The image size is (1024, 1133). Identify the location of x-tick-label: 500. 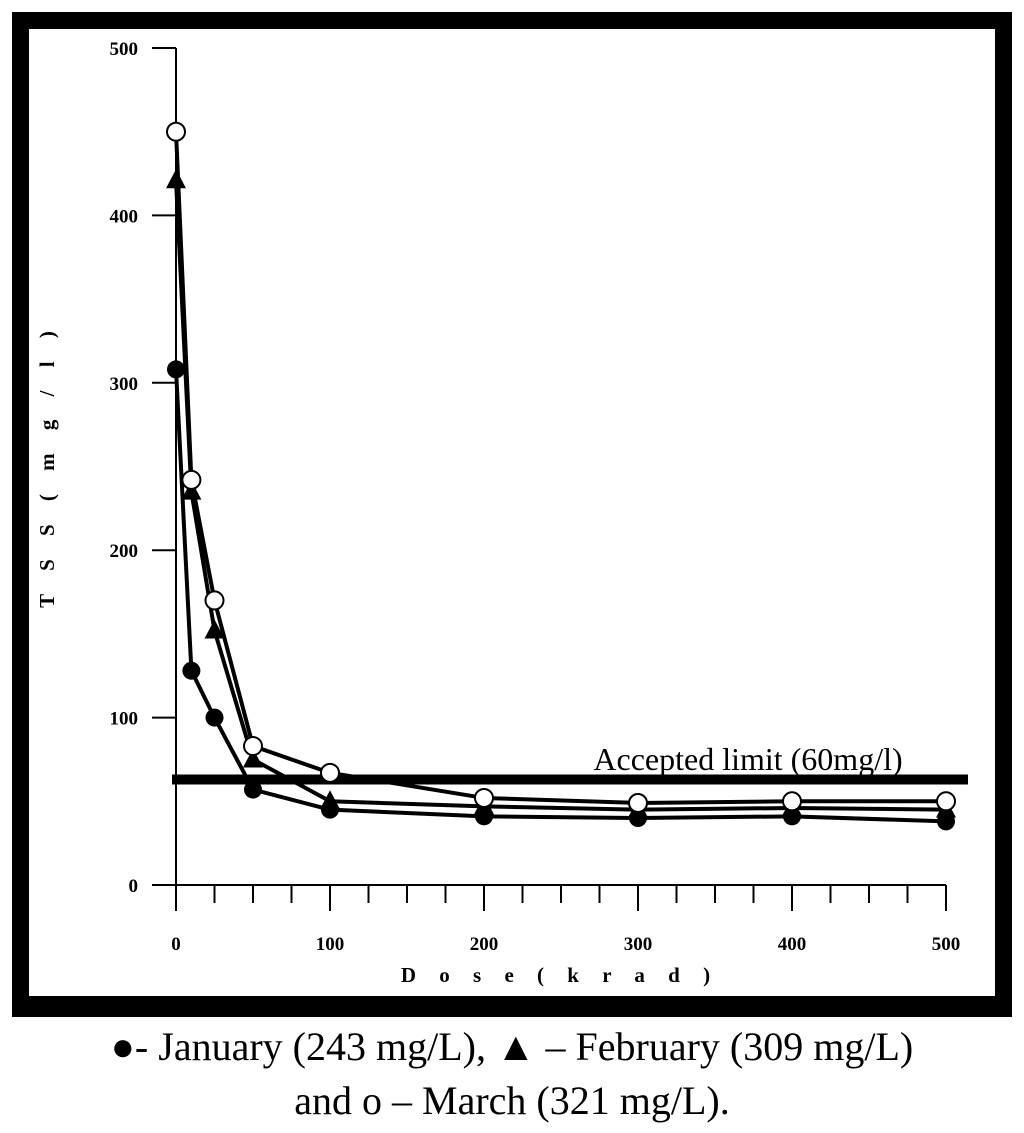
(946, 944).